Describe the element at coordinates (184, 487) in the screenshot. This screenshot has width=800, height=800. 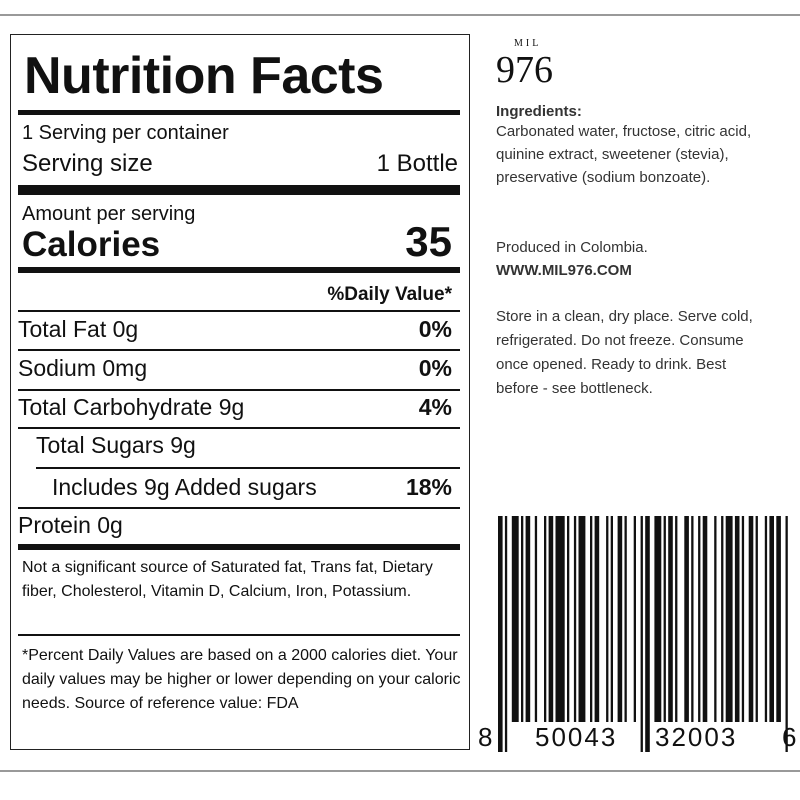
I see `nutrient-label: Includes 9g Added sugars` at that location.